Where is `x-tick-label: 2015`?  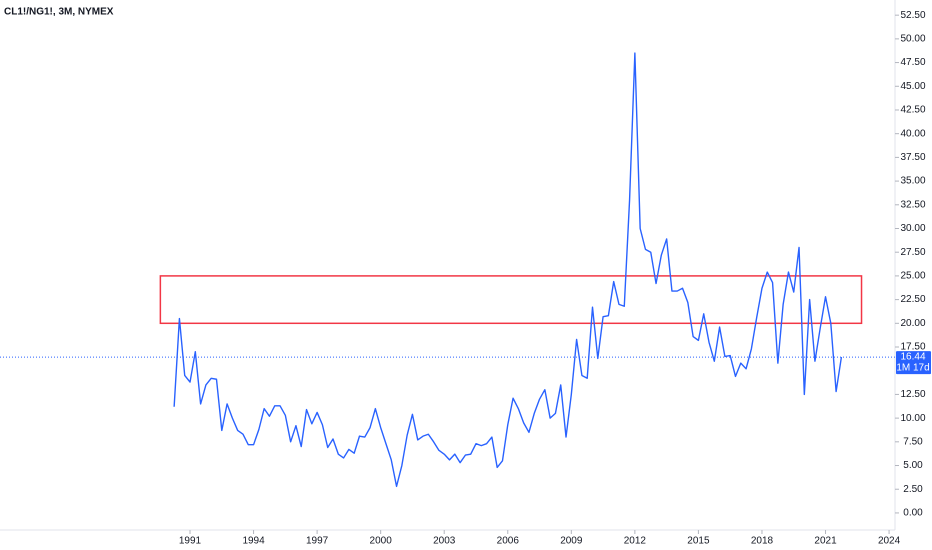 x-tick-label: 2015 is located at coordinates (698, 541).